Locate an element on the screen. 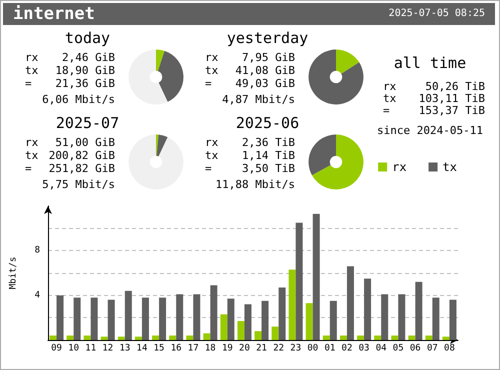  text: 6,06 Mbit/s is located at coordinates (78, 99).